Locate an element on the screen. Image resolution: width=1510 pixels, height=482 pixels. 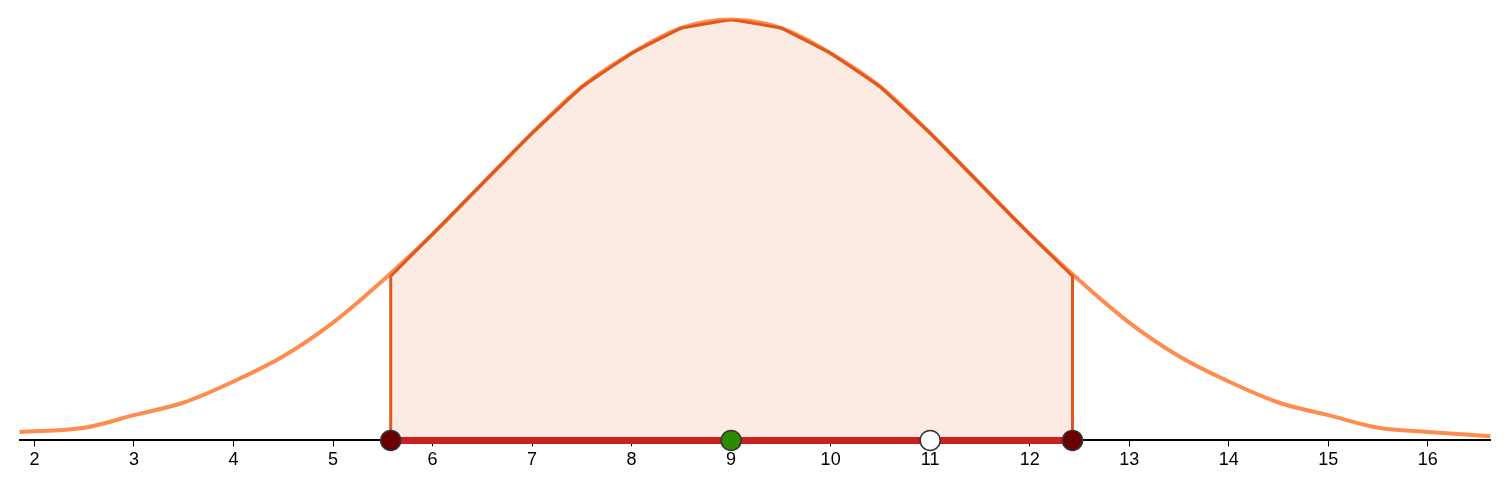
x-tick-label: 8 is located at coordinates (631, 459).